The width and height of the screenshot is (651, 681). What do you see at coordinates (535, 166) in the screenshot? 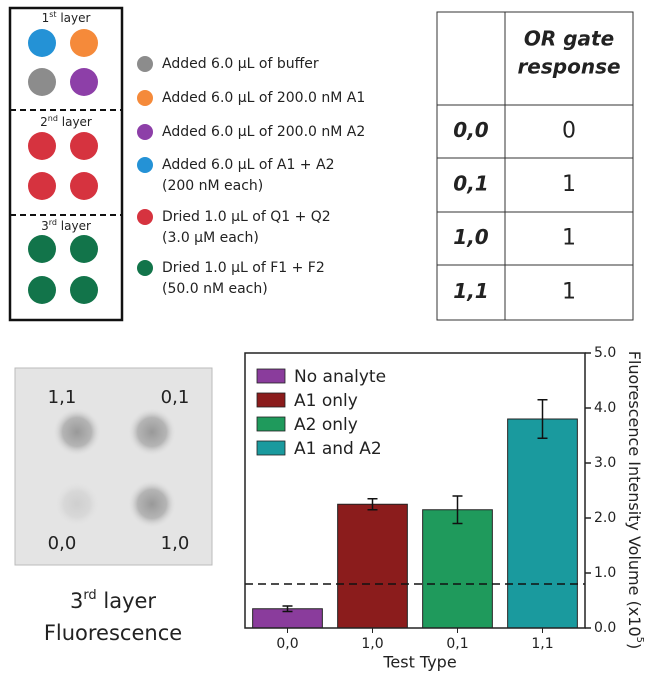
I see `truth-table: OR gate response 0,0 0 0,1 1 1,0 1 1,1 1` at bounding box center [535, 166].